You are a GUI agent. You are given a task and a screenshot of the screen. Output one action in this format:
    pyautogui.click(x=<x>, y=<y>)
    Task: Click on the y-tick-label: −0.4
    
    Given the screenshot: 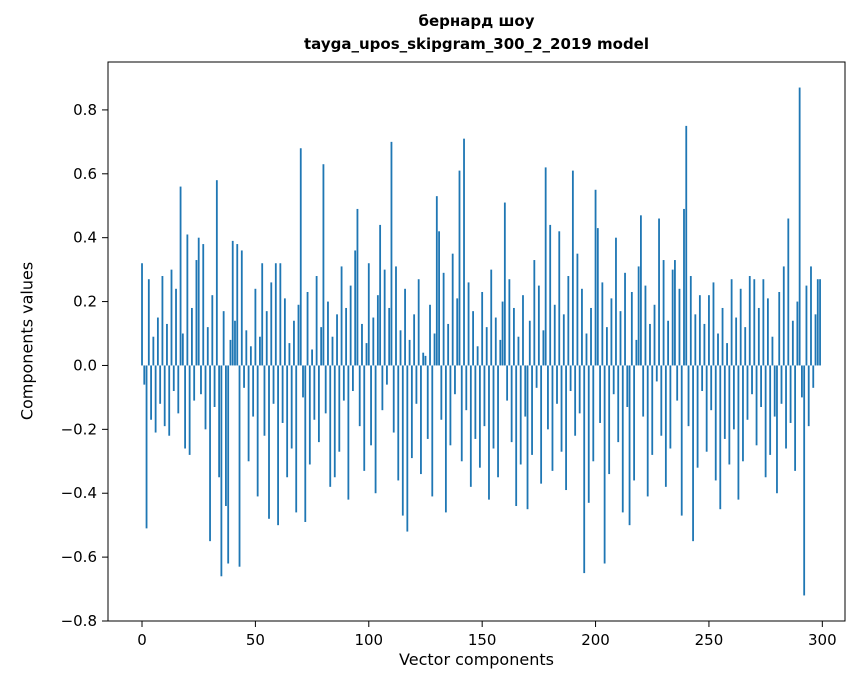 What is the action you would take?
    pyautogui.click(x=79, y=493)
    